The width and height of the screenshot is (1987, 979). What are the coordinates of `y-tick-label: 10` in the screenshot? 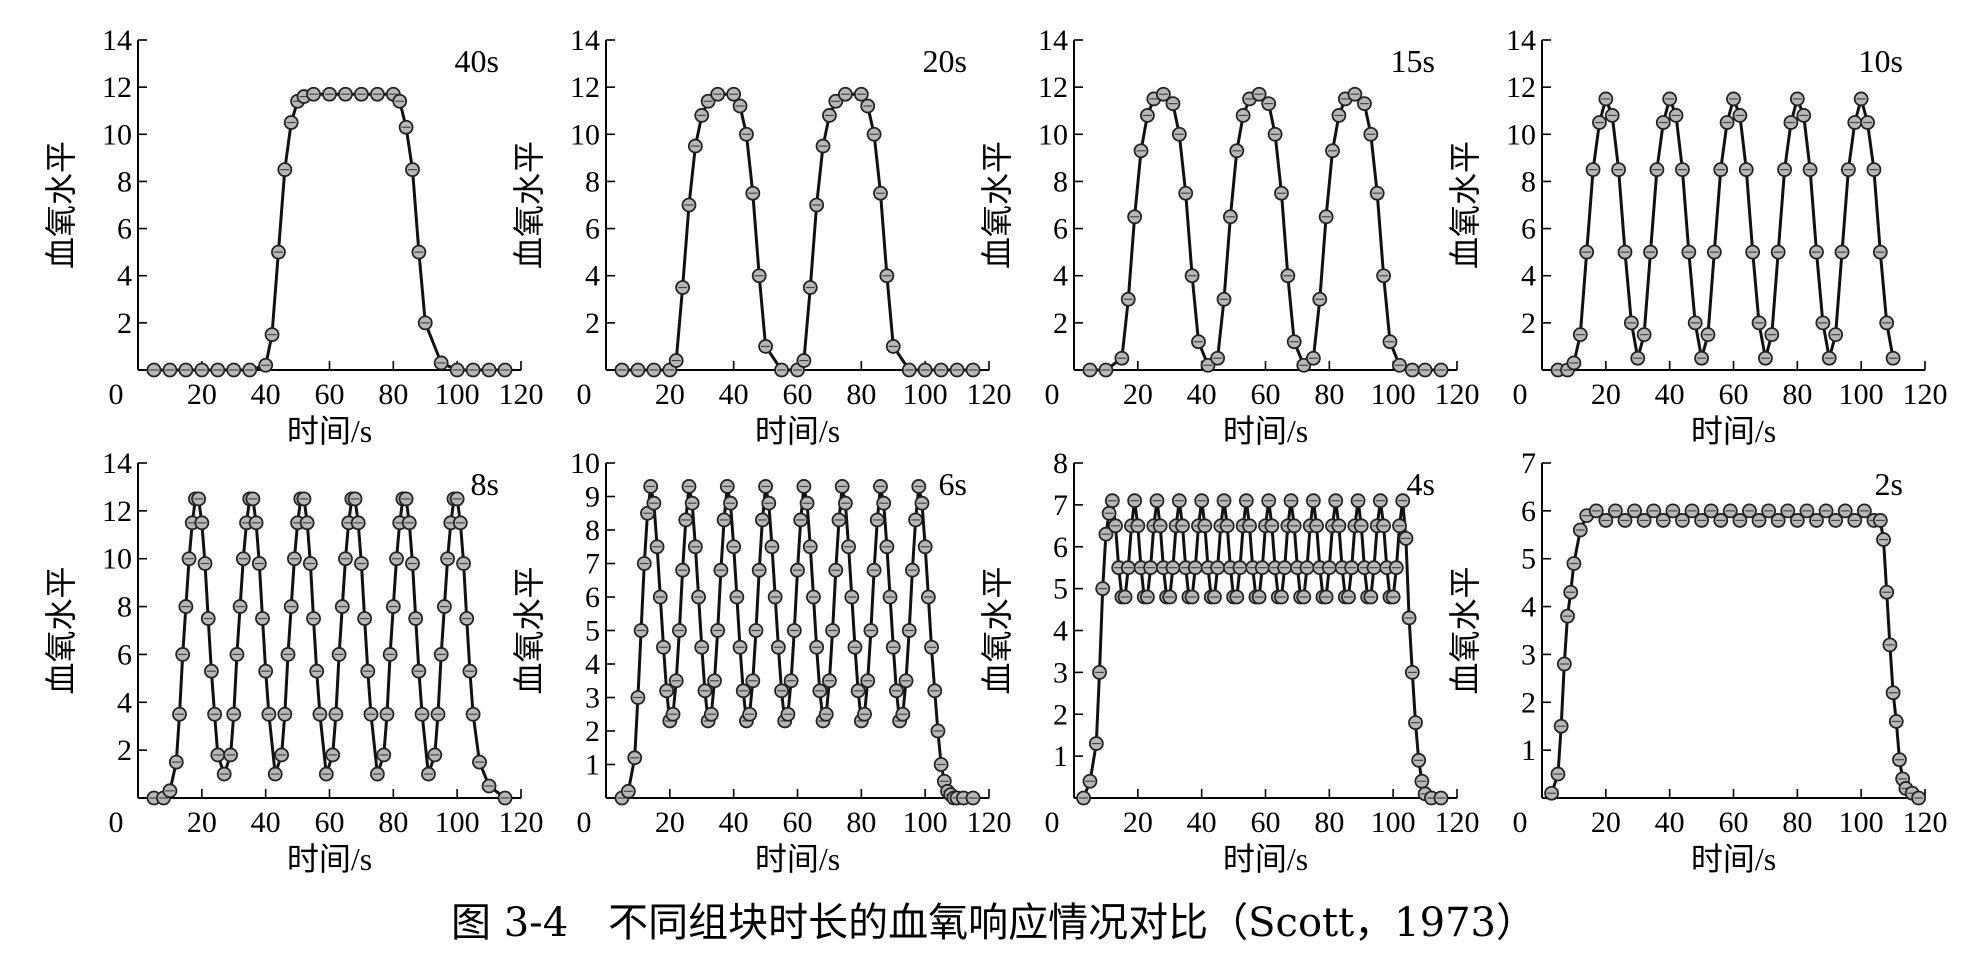 It's located at (585, 463).